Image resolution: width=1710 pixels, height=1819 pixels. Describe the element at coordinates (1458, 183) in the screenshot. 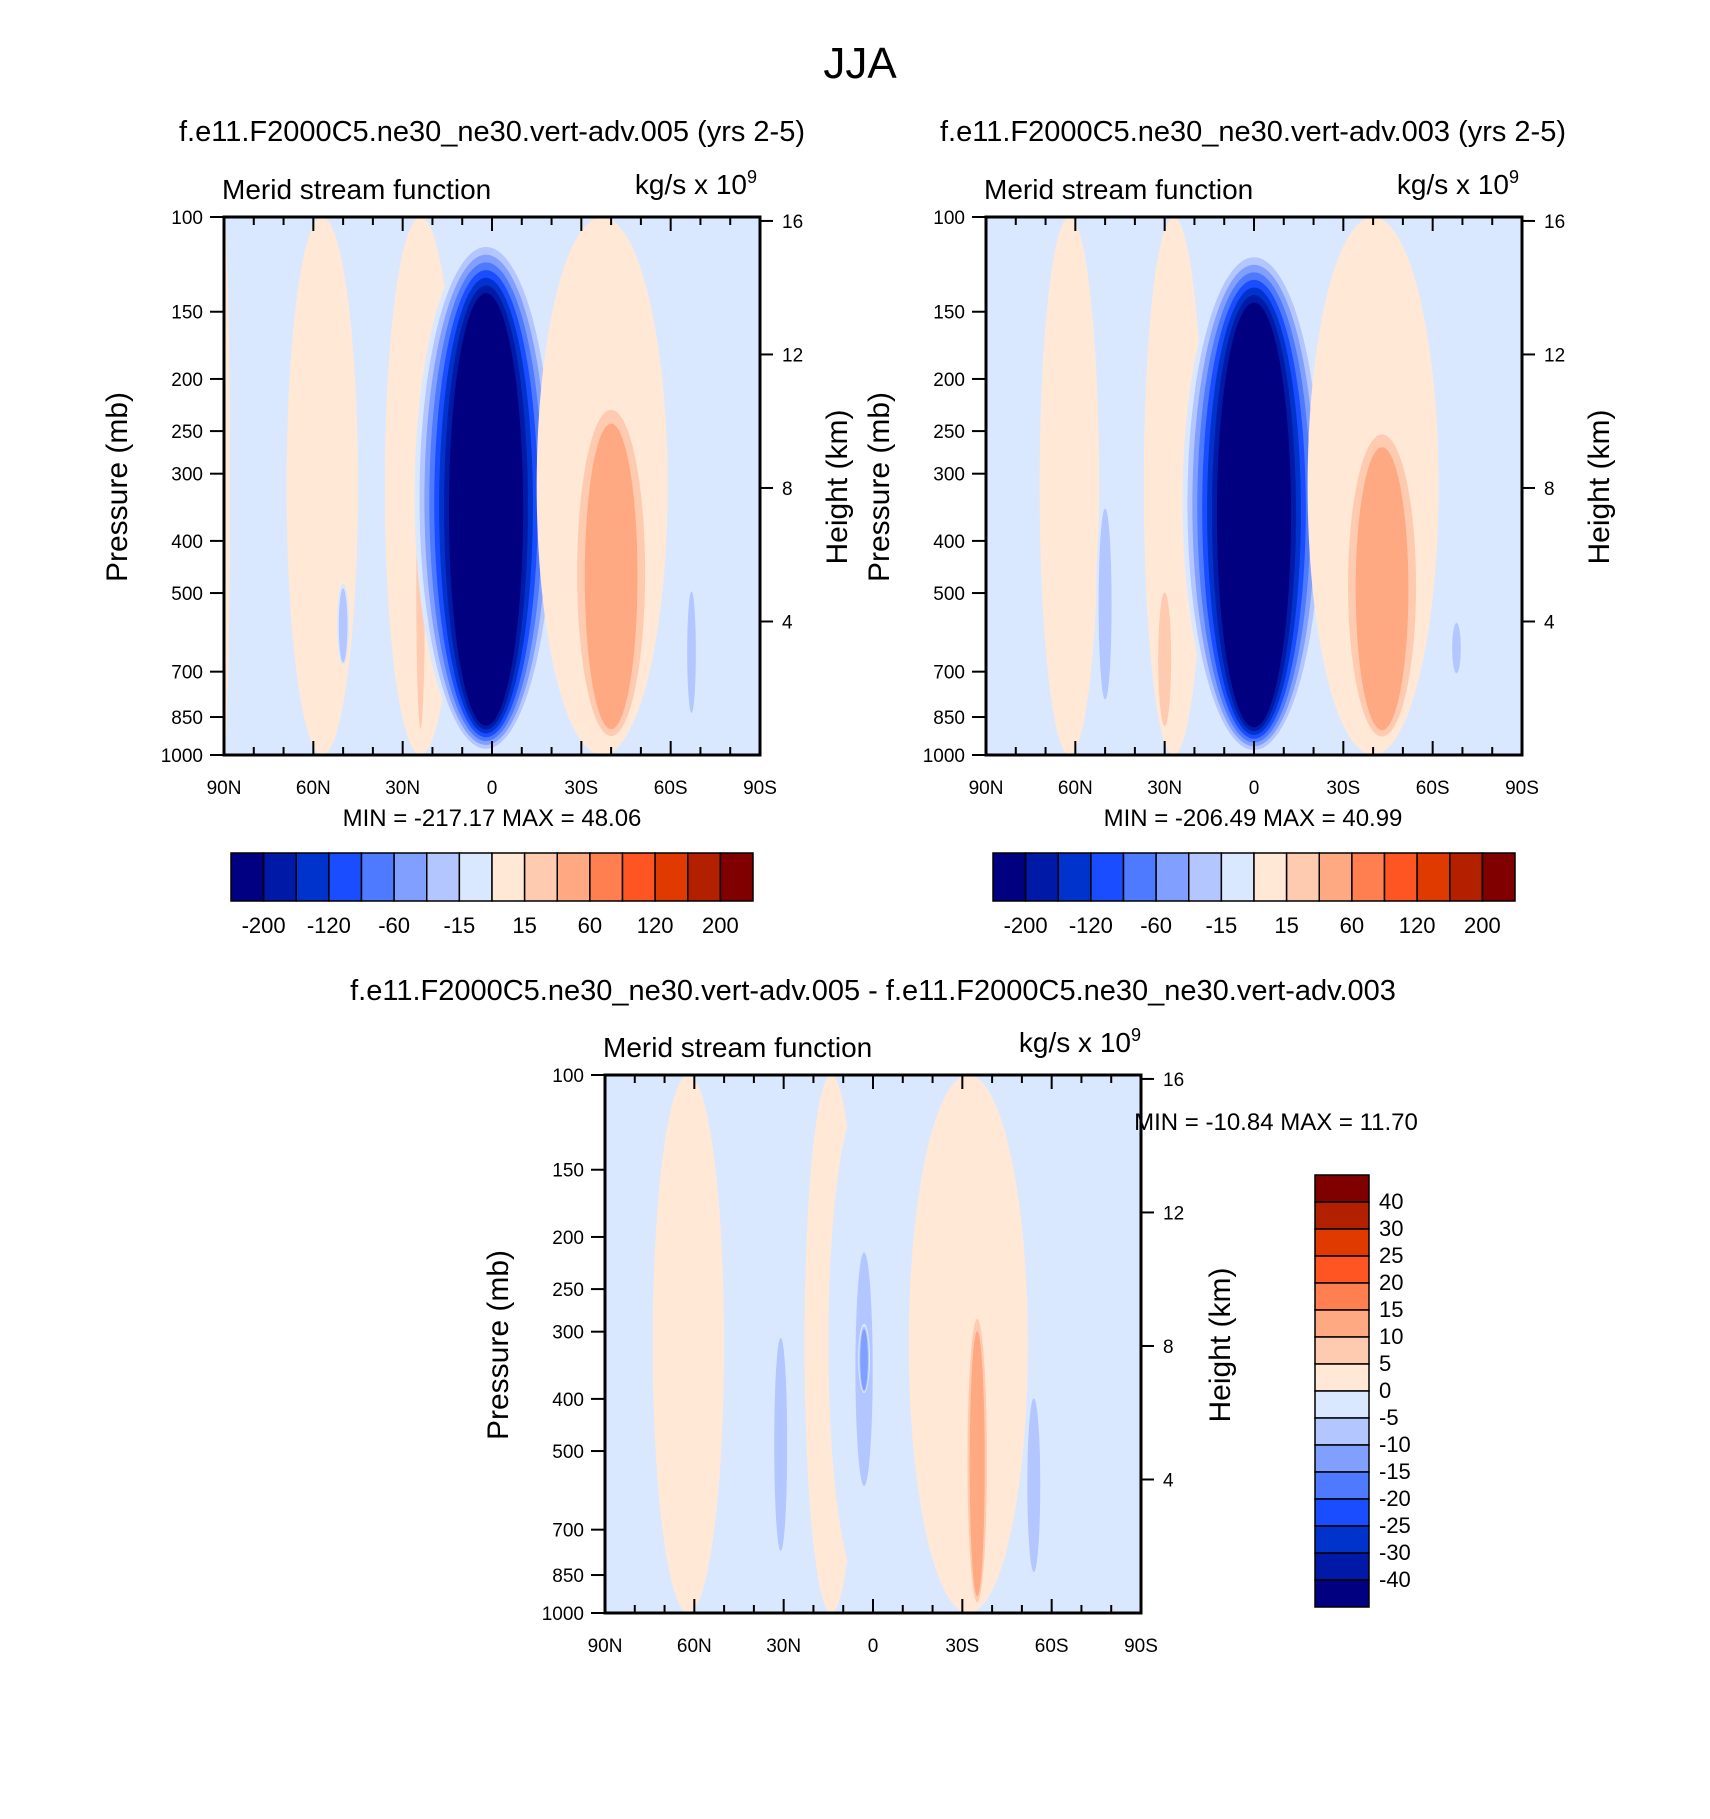

I see `panel-2-units: kg/s x 109` at that location.